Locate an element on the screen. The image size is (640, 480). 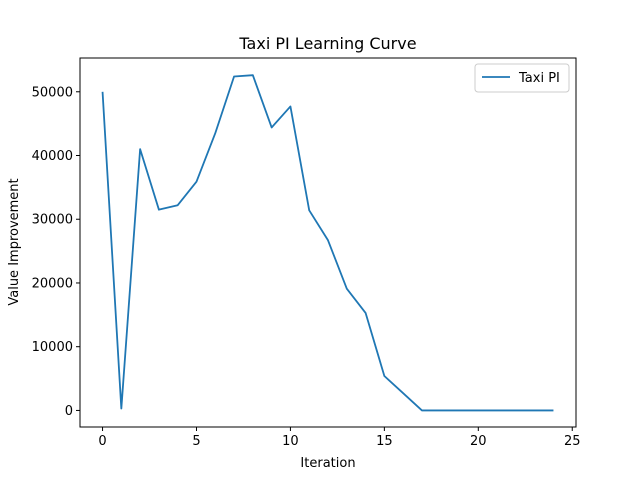
legend-box is located at coordinates (522, 78).